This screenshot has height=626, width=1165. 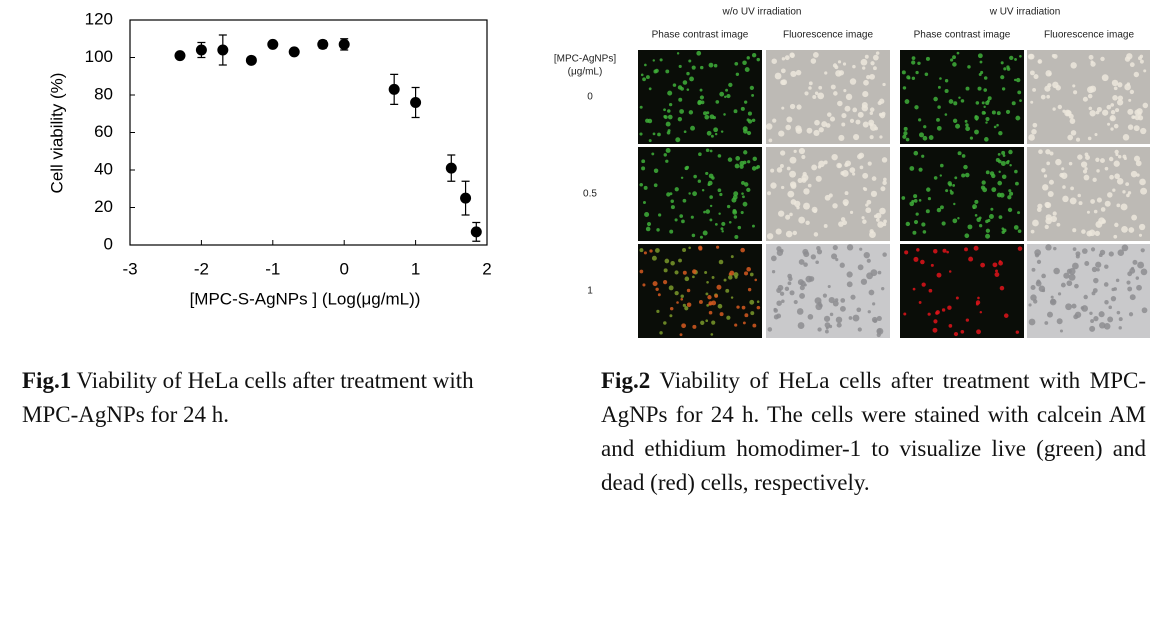 What do you see at coordinates (272, 268) in the screenshot?
I see `x-tick-label: -1` at bounding box center [272, 268].